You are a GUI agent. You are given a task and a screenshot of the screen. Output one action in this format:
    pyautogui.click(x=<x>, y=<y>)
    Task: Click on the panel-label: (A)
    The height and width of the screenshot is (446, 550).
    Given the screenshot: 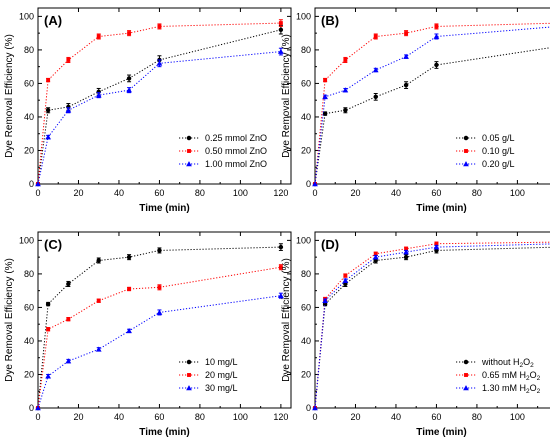 What is the action you would take?
    pyautogui.click(x=53, y=20)
    